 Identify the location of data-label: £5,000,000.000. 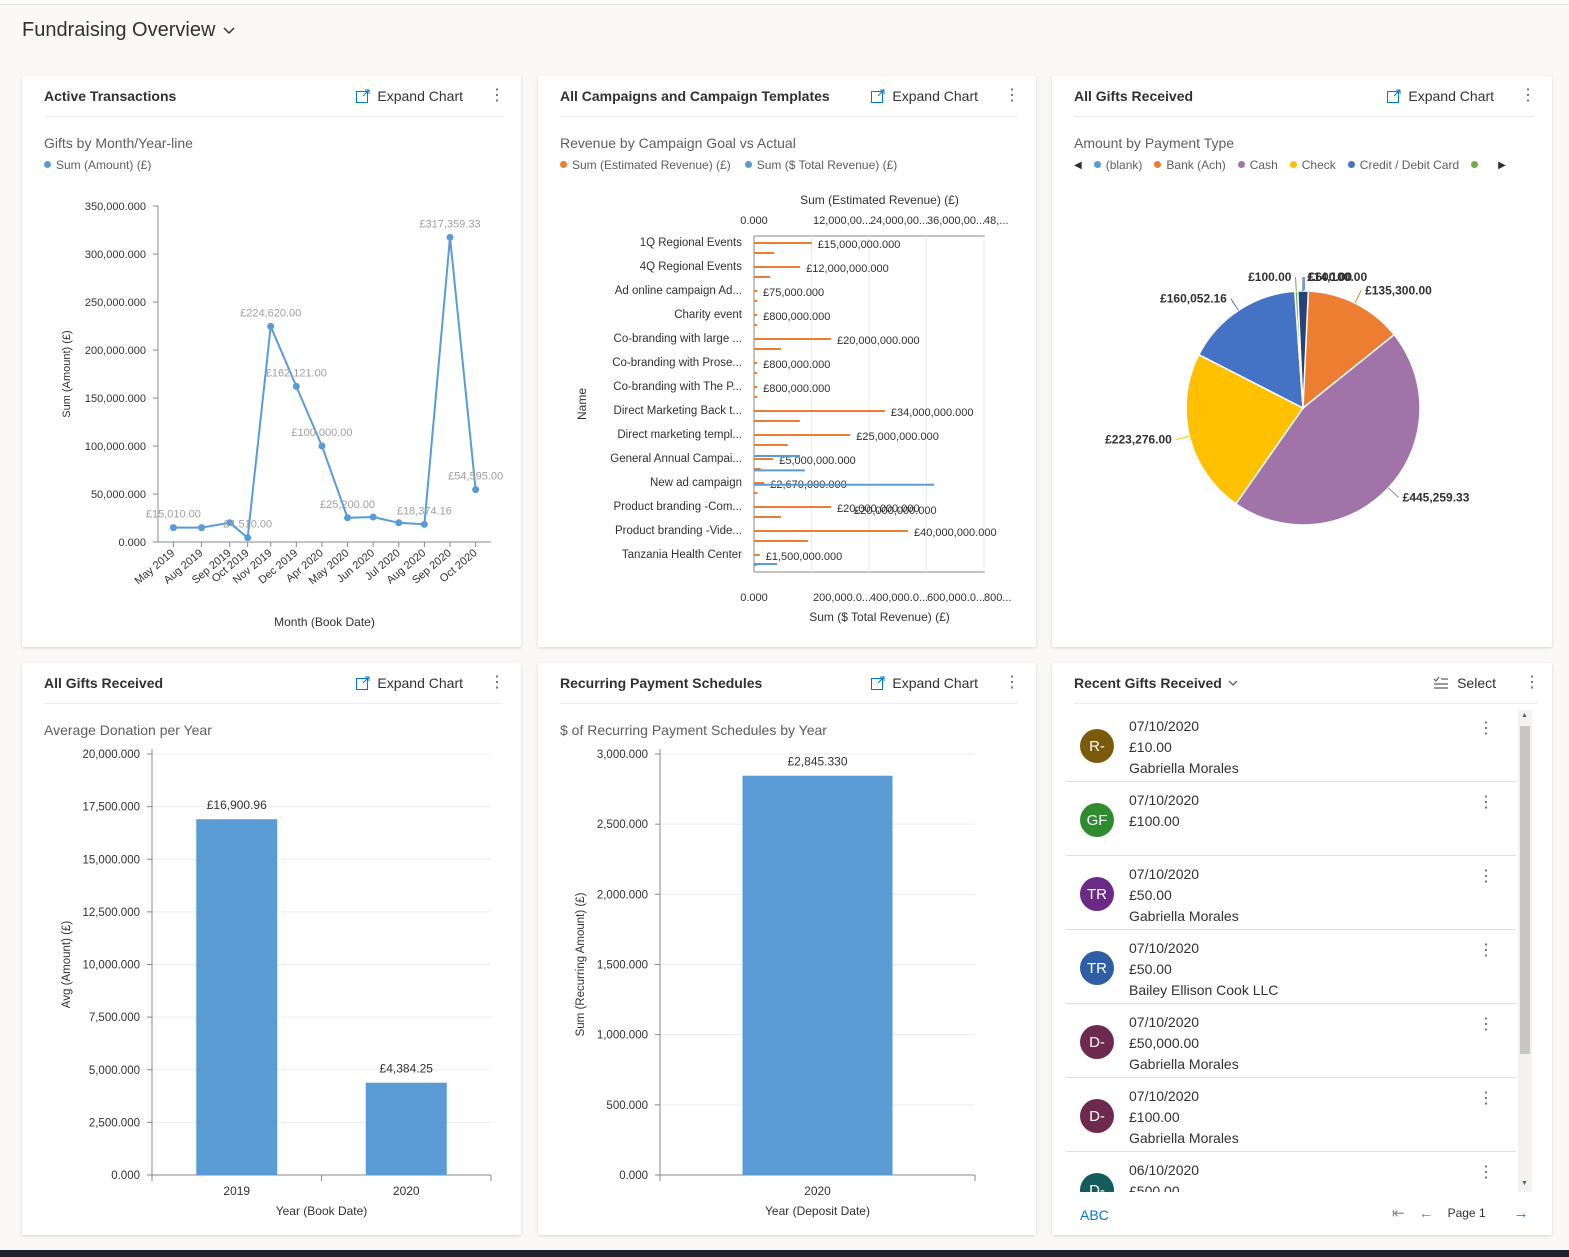
(817, 461).